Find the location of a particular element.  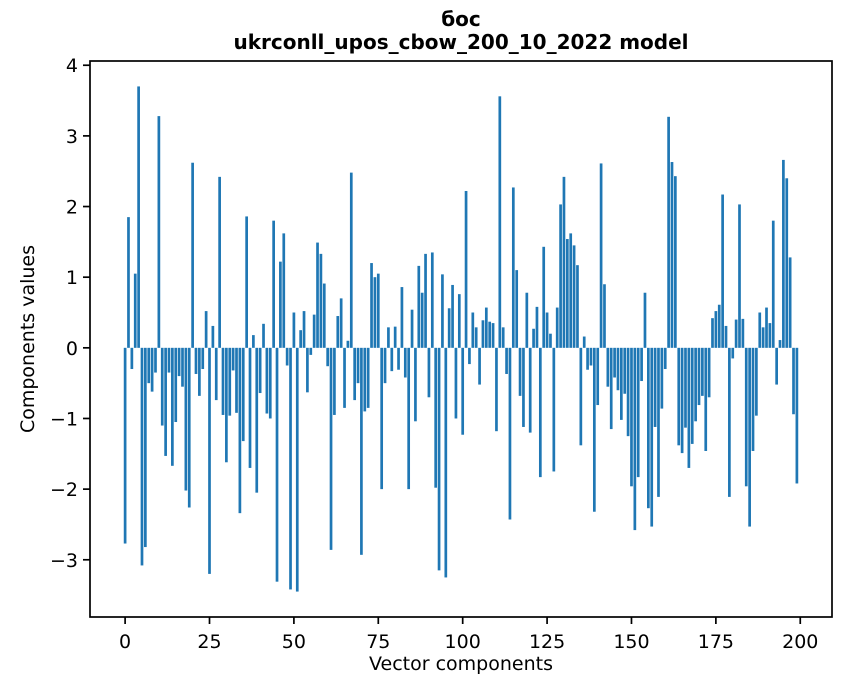

chart-title: бос ukrconll_upos_cbow_200_10_2022 model is located at coordinates (461, 31).